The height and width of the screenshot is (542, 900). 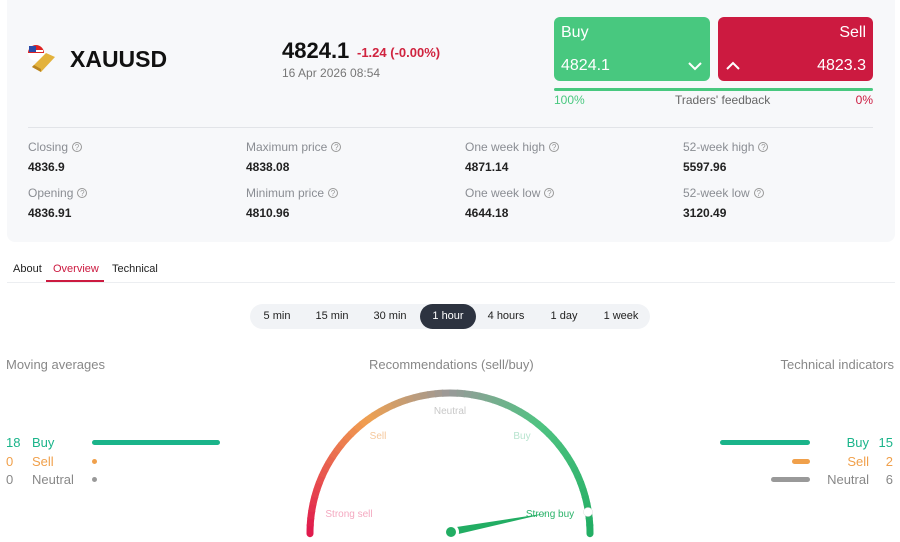 I want to click on ti-buy-bar, so click(x=765, y=442).